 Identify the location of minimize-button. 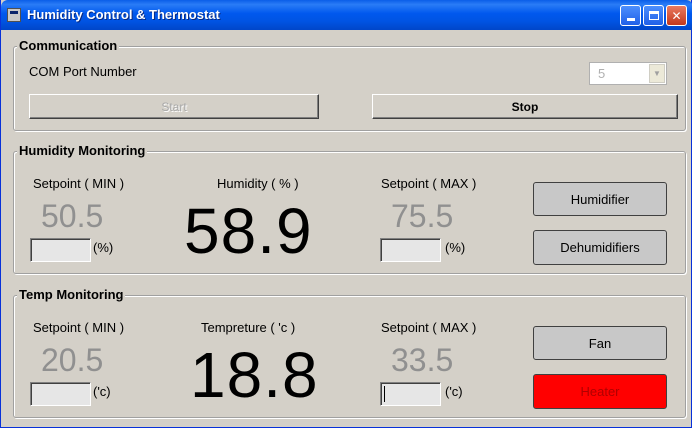
(630, 15).